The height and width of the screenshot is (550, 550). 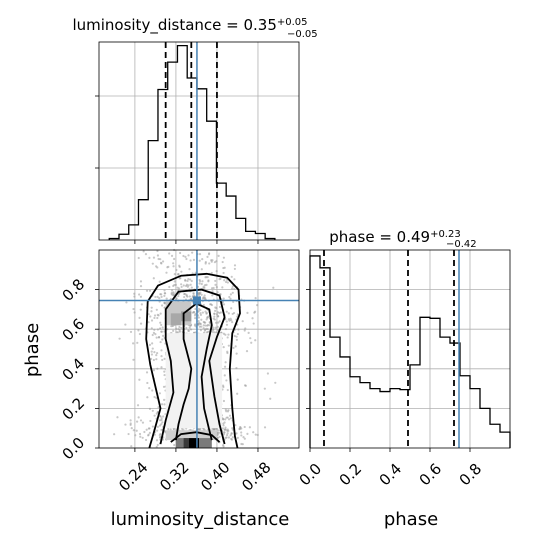 What do you see at coordinates (461, 244) in the screenshot?
I see `histogram-title-sub: −0.42` at bounding box center [461, 244].